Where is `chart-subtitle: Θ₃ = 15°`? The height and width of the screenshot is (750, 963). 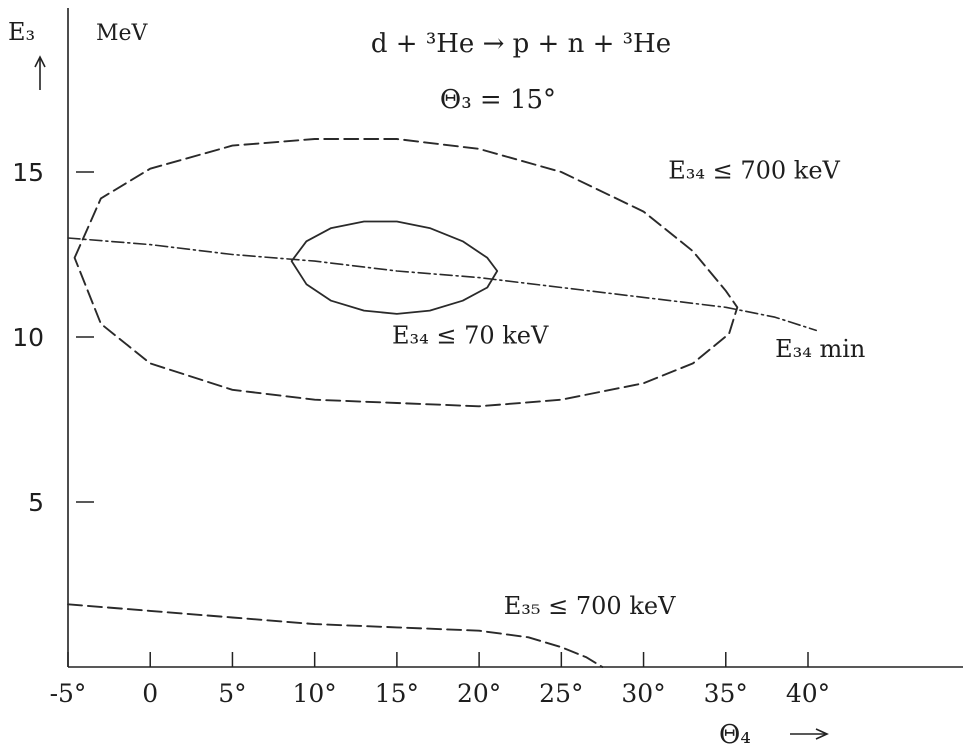
chart-subtitle: Θ₃ = 15° is located at coordinates (498, 100).